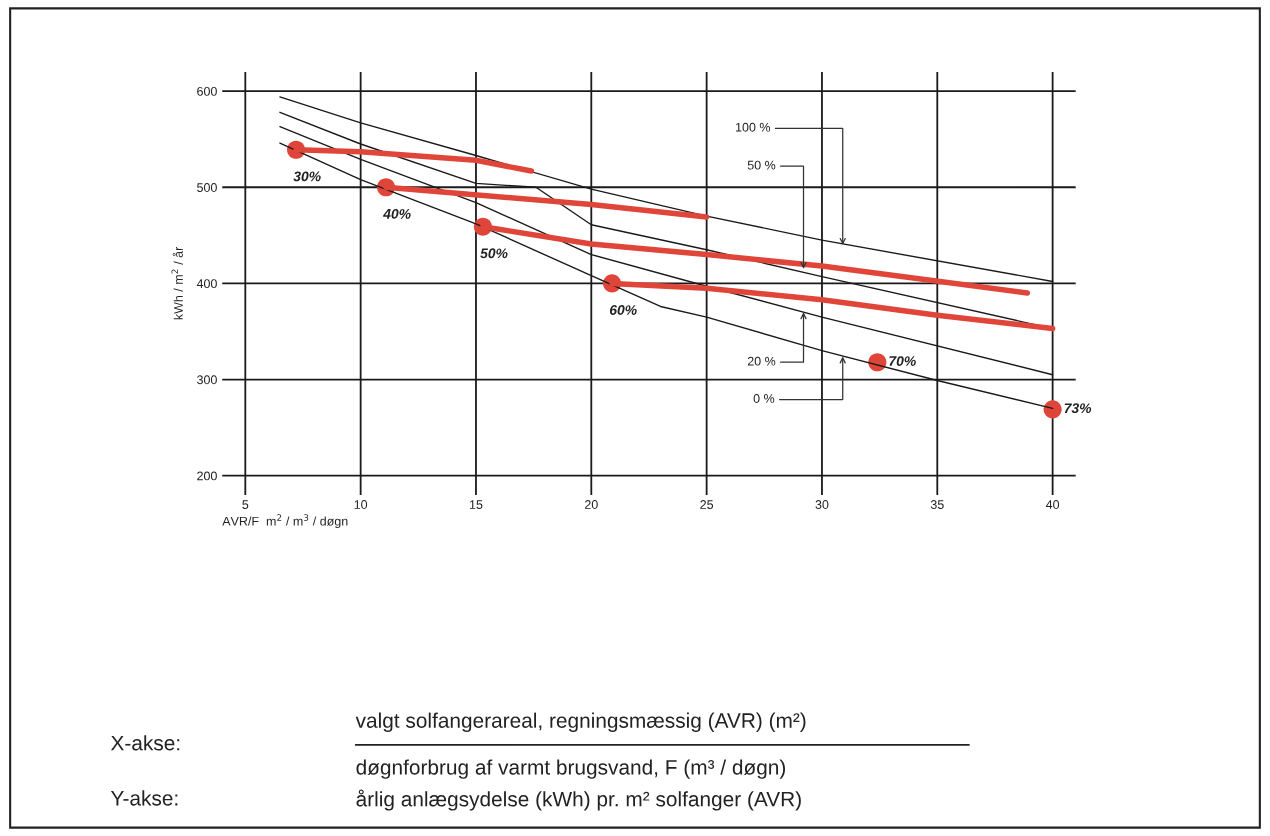 Image resolution: width=1270 pixels, height=836 pixels. I want to click on x-tick-label: 40, so click(1052, 504).